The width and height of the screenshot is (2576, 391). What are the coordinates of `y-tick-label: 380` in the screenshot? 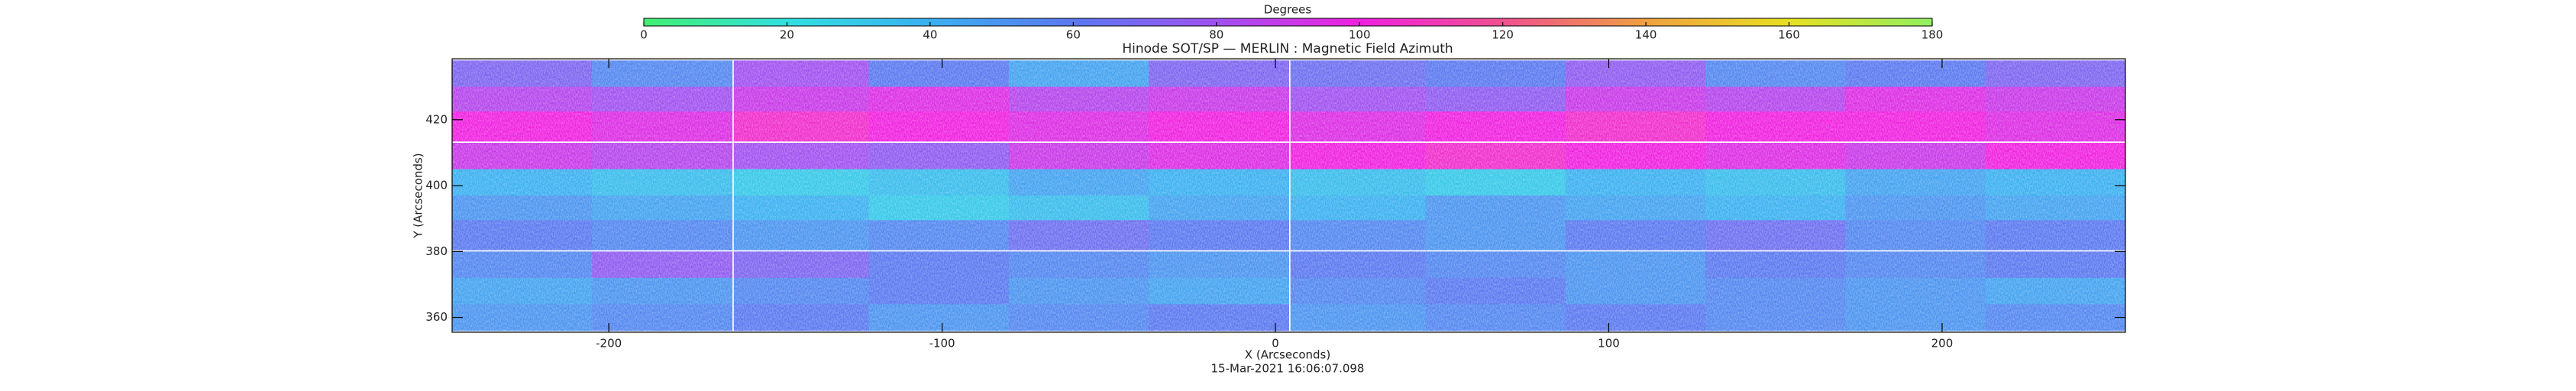 It's located at (436, 251).